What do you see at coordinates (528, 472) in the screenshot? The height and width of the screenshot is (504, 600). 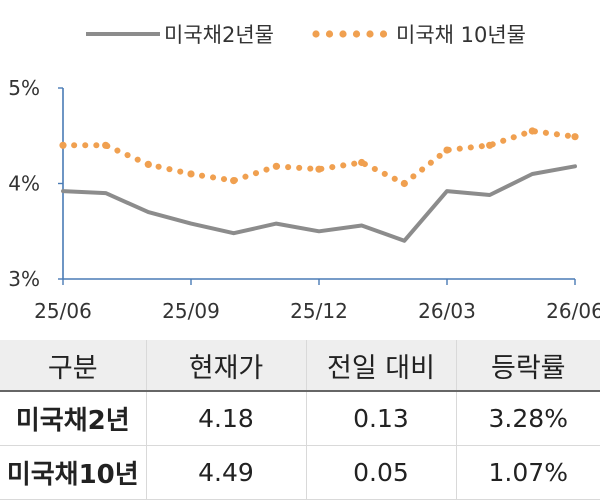 I see `row-change-rate: 1.07%` at bounding box center [528, 472].